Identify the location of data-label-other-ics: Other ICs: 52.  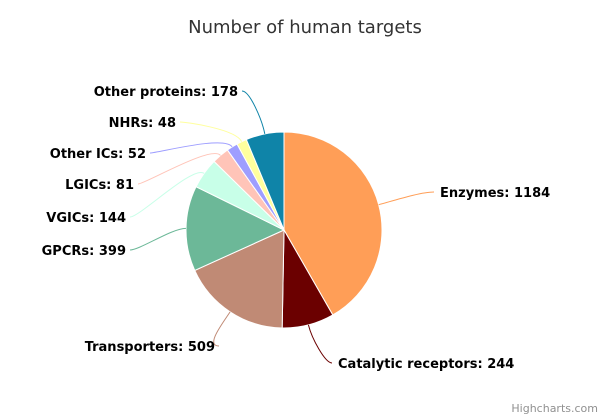
(98, 154).